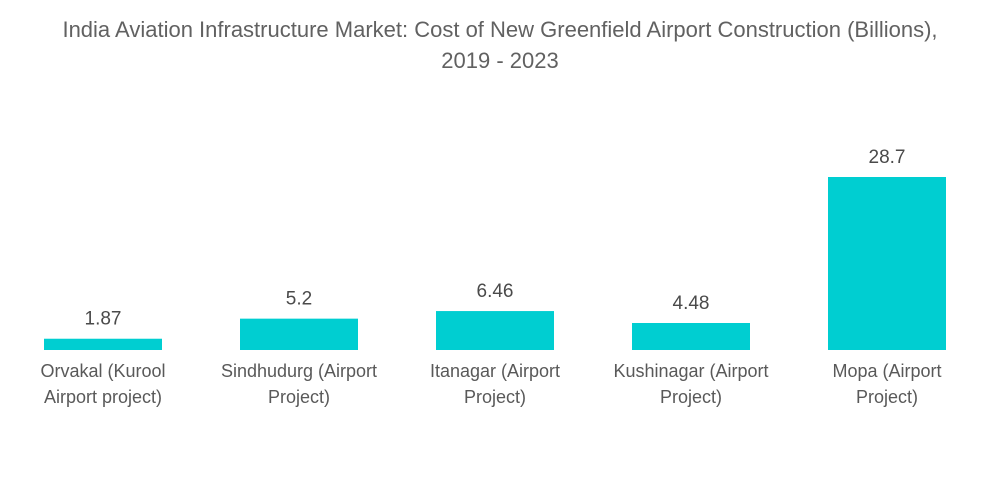  What do you see at coordinates (887, 397) in the screenshot?
I see `category-label-4-line-1: Project)` at bounding box center [887, 397].